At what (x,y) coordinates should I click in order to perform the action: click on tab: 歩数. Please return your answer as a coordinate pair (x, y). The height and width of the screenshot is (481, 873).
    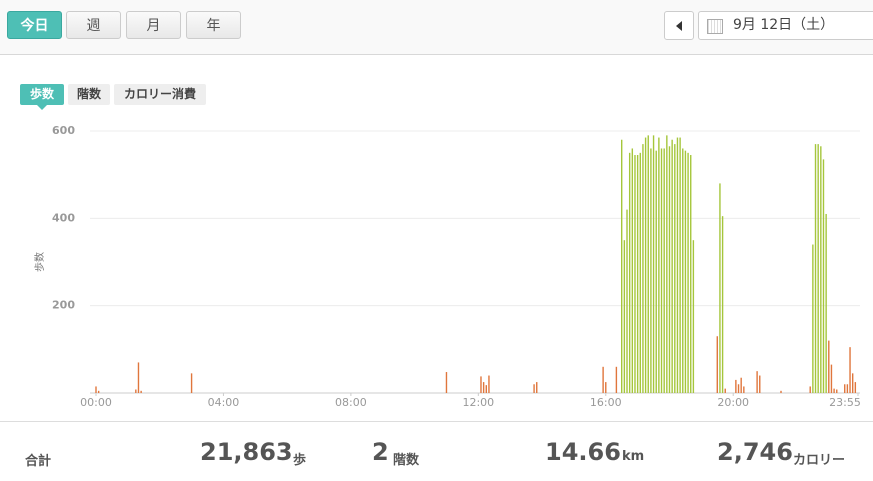
    Looking at the image, I should click on (42, 97).